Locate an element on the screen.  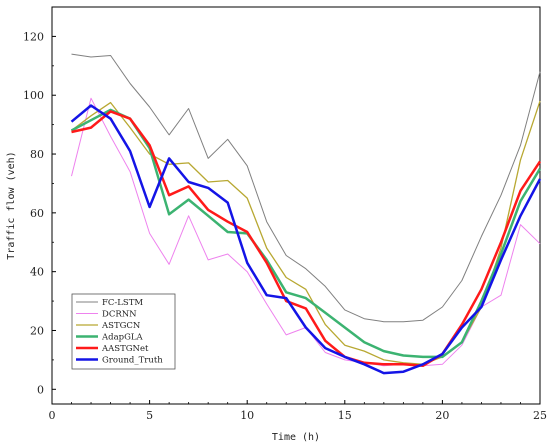
y-tick-label: 120 is located at coordinates (33, 36).